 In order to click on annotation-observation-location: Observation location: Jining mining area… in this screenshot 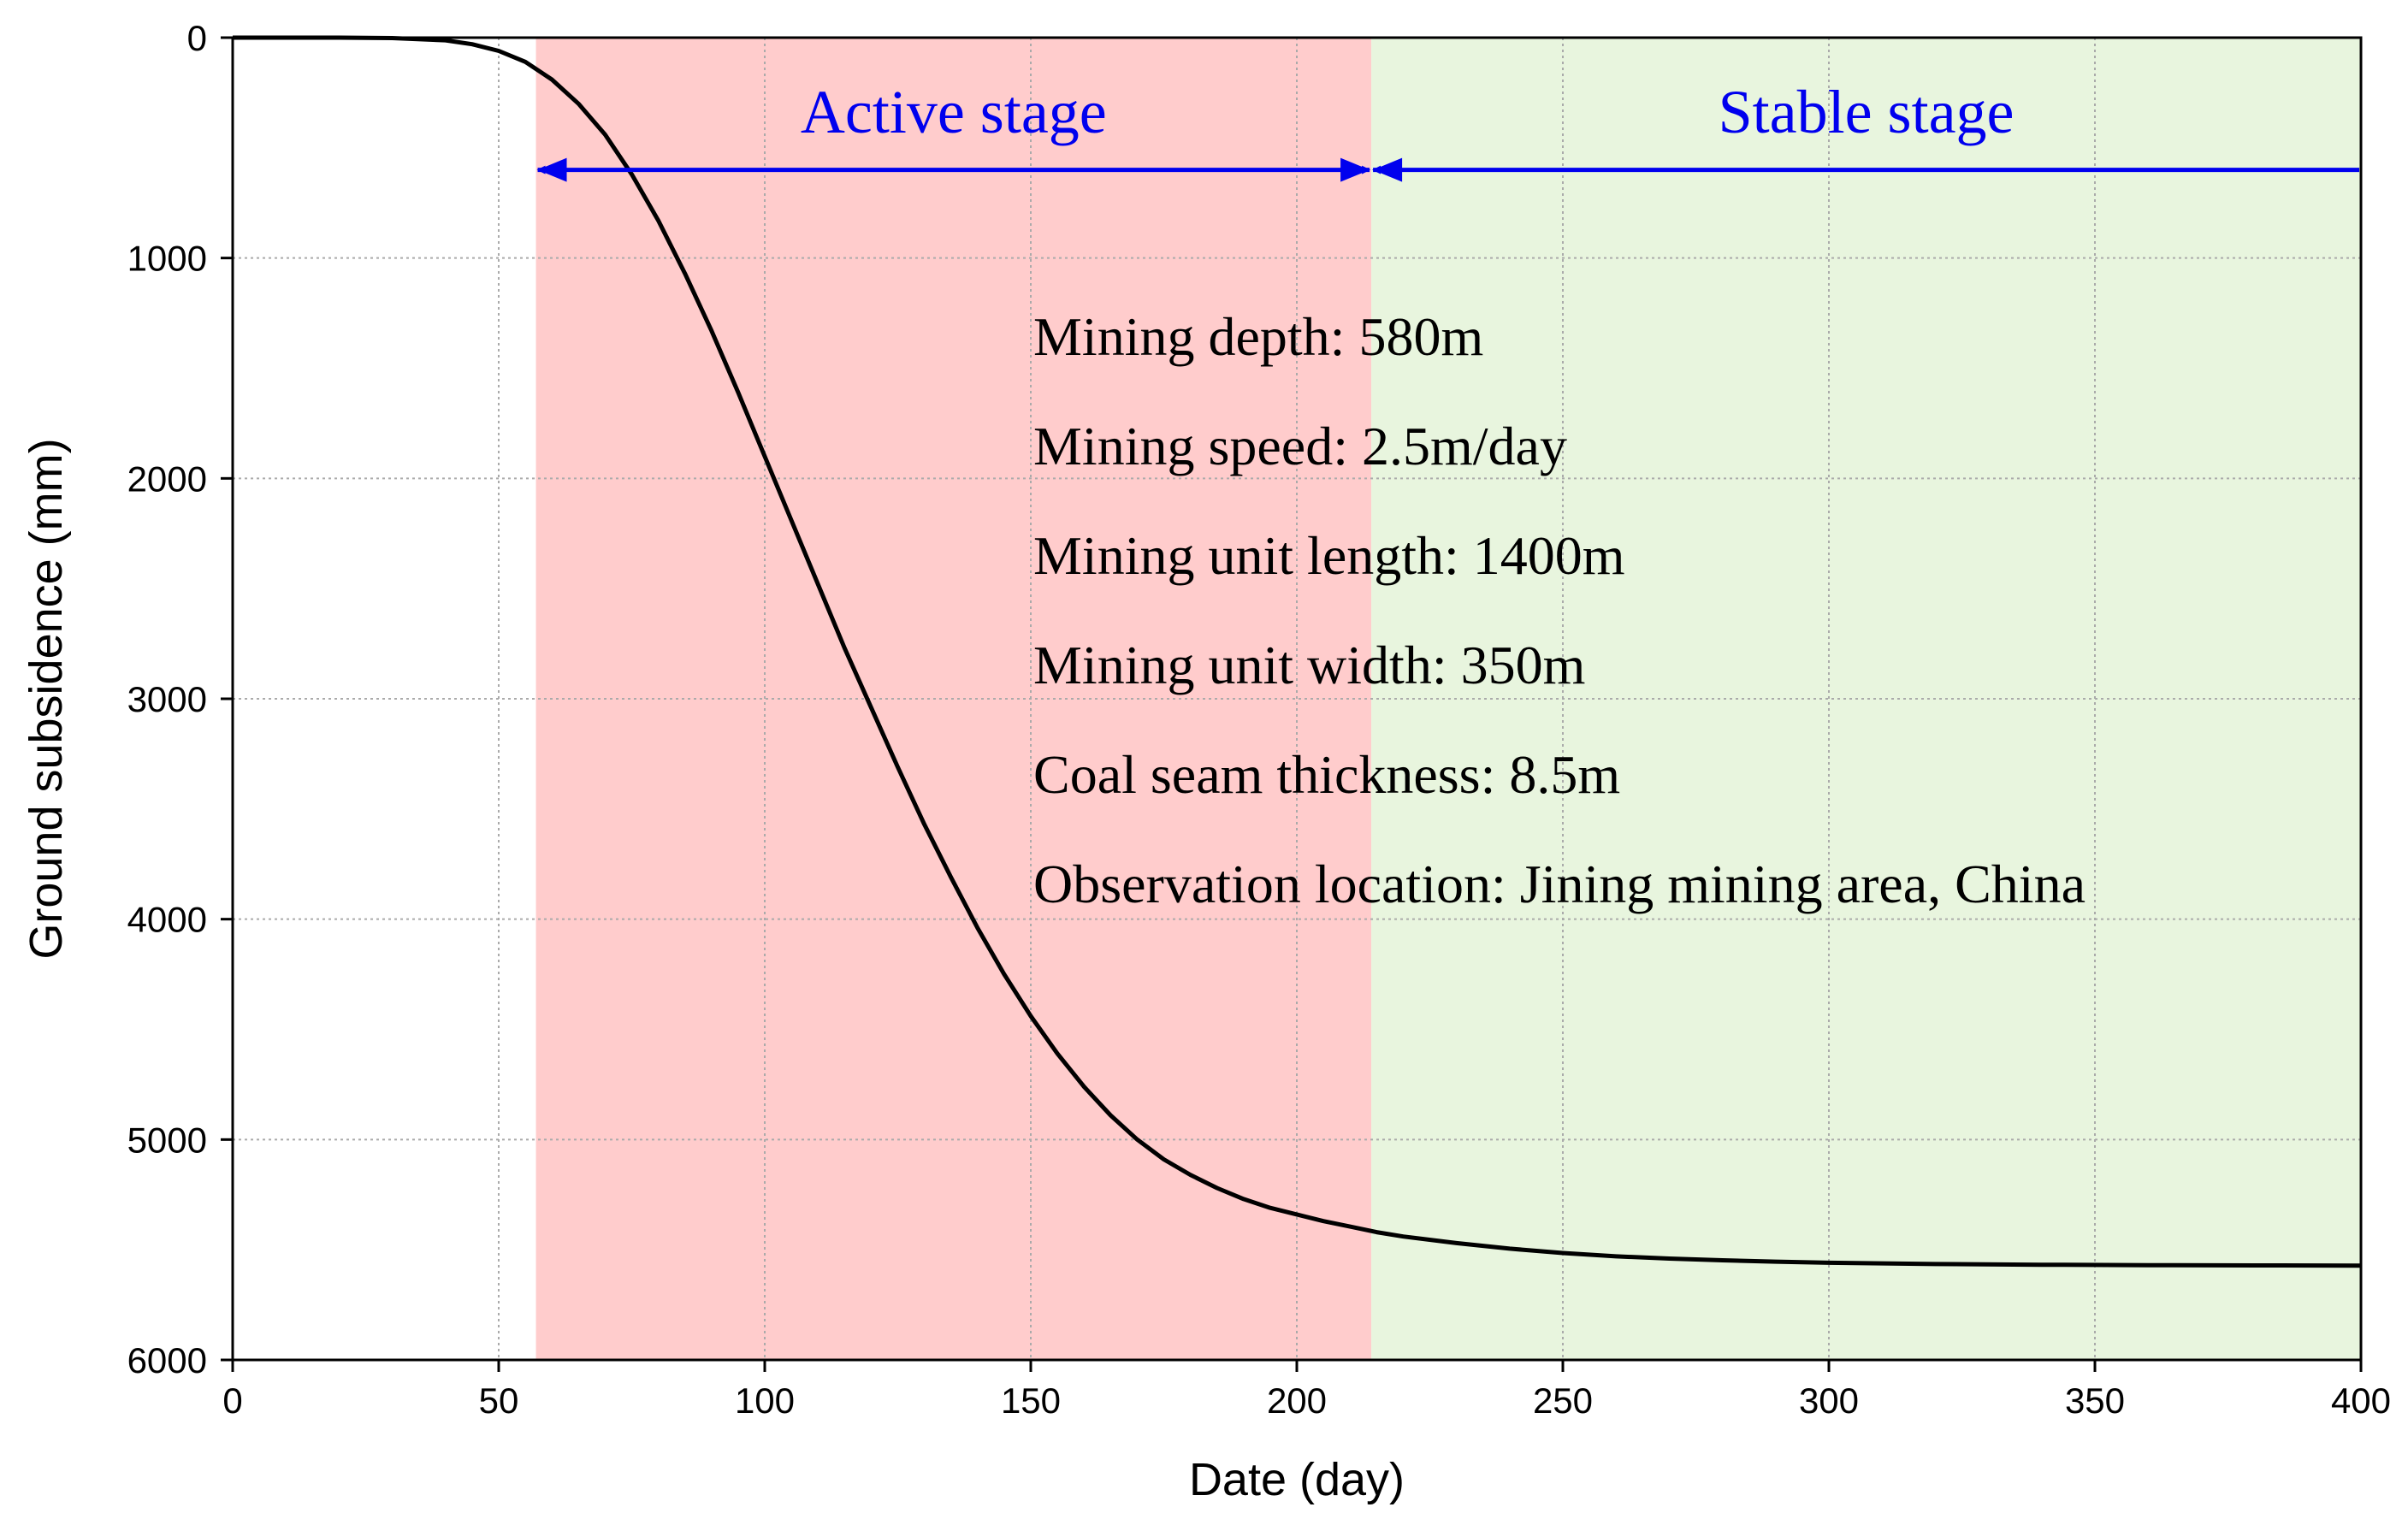, I will do `click(1559, 884)`.